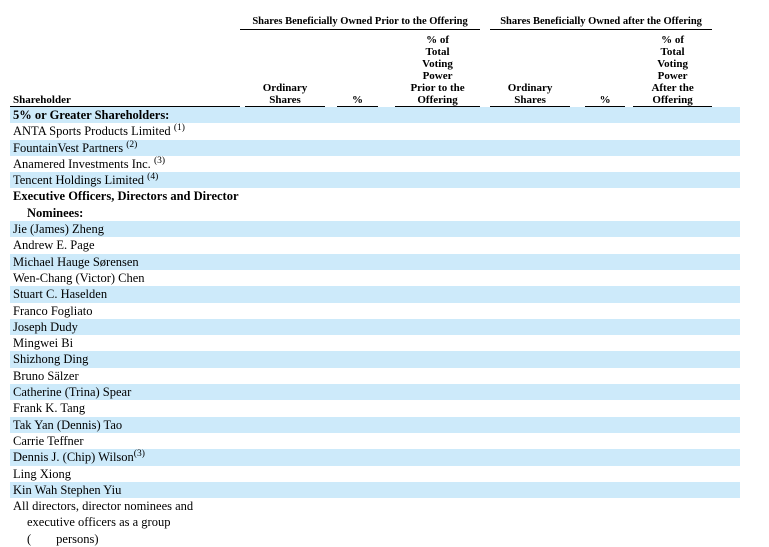 This screenshot has height=547, width=769. Describe the element at coordinates (125, 311) in the screenshot. I see `shareholder-name-cell: Franco Fogliato` at that location.